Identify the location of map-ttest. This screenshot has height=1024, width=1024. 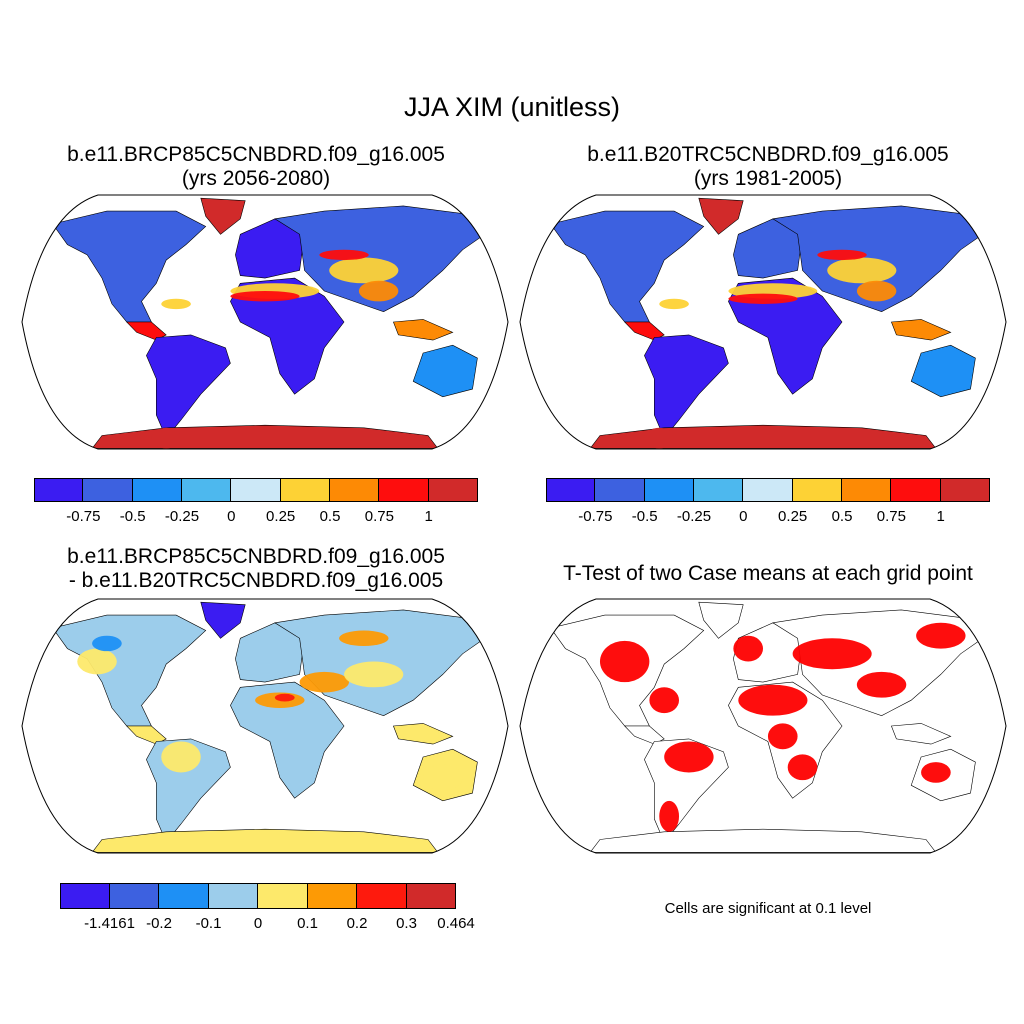
(763, 726).